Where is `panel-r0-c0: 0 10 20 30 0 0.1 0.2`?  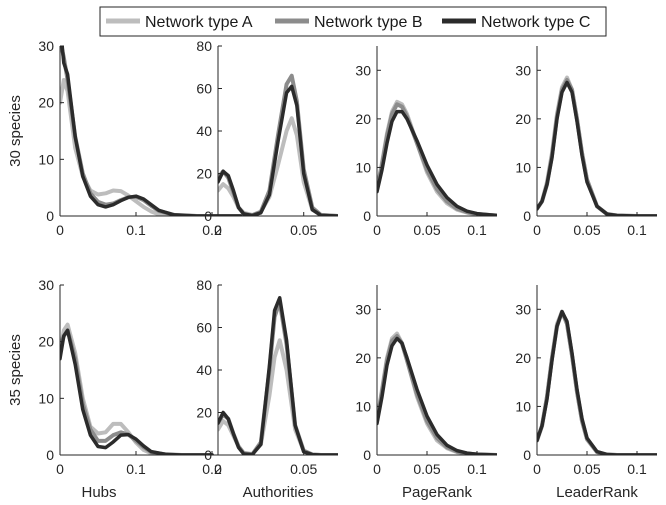
panel-r0-c0: 0 10 20 30 0 0.1 0.2 is located at coordinates (144, 138).